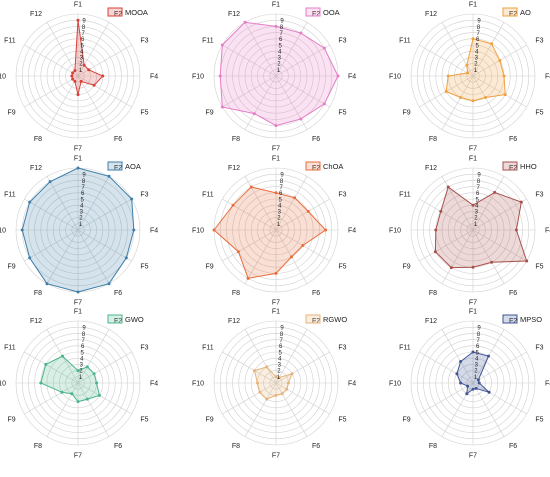 The height and width of the screenshot is (477, 550). What do you see at coordinates (109, 176) in the screenshot?
I see `data-point-f2` at bounding box center [109, 176].